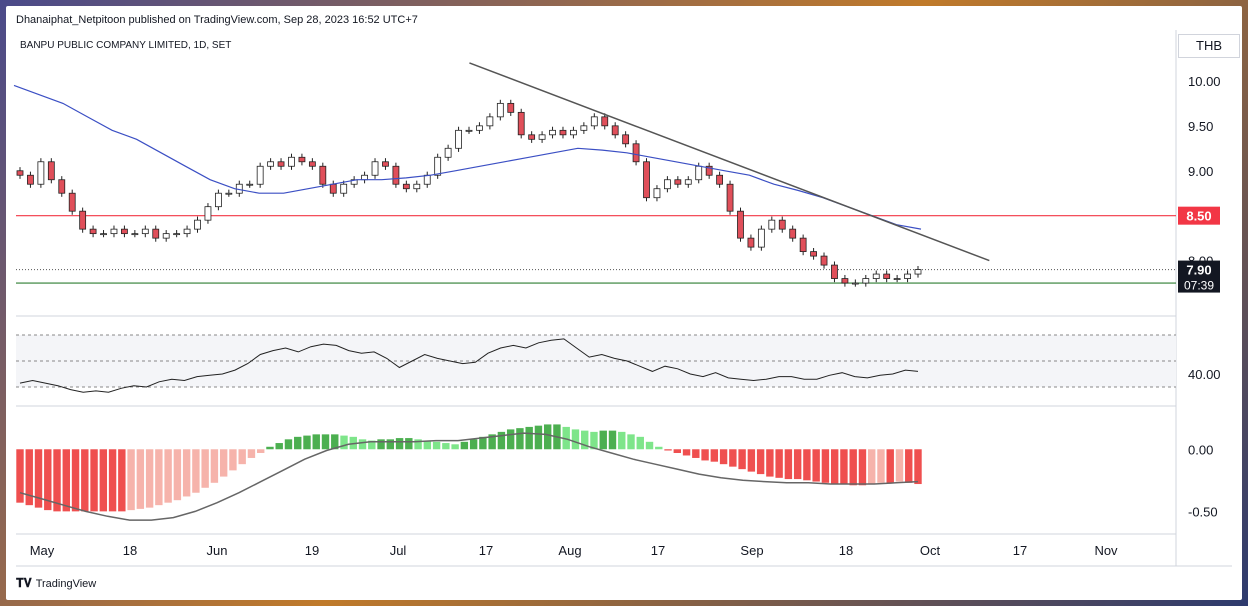 The height and width of the screenshot is (606, 1248). What do you see at coordinates (56, 583) in the screenshot?
I see `tradingview-logo: 𝐓𝐕 TradingView` at bounding box center [56, 583].